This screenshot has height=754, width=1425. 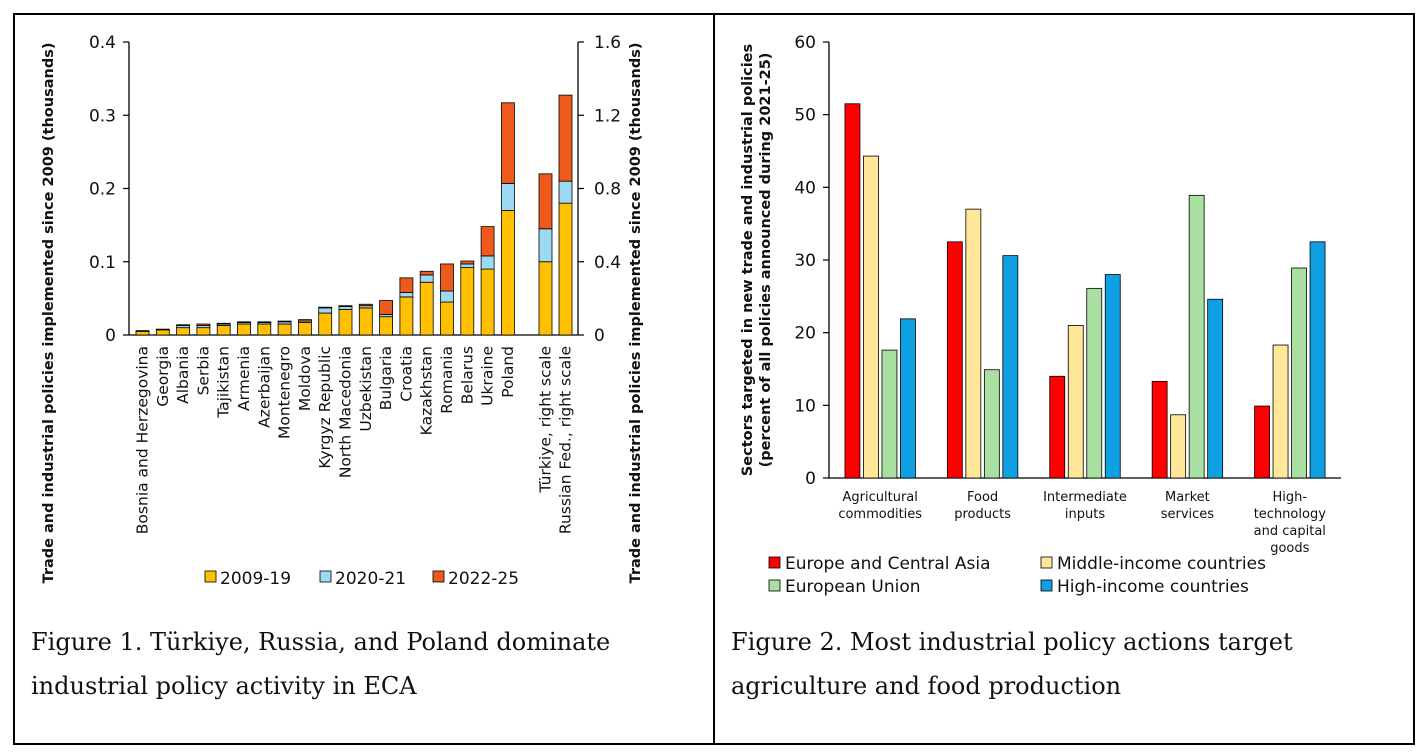 What do you see at coordinates (607, 116) in the screenshot?
I see `right-y-tick-label: 1.2` at bounding box center [607, 116].